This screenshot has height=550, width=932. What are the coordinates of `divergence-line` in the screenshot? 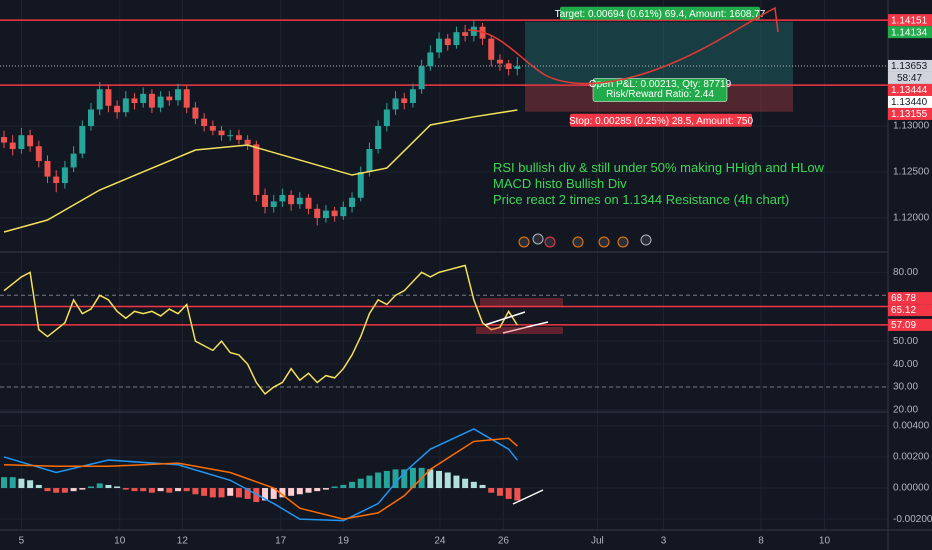 It's located at (525, 327).